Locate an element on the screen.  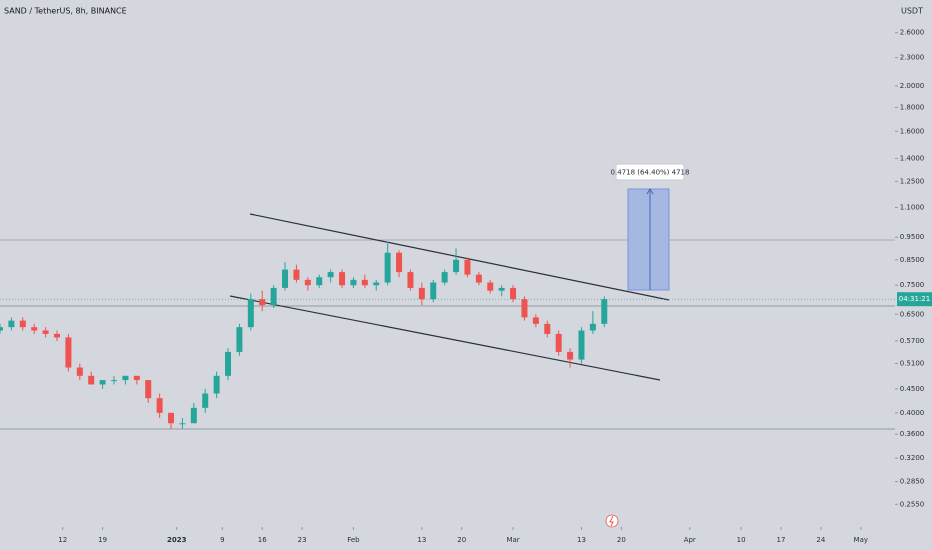
x-tick-label: Apr is located at coordinates (690, 540).